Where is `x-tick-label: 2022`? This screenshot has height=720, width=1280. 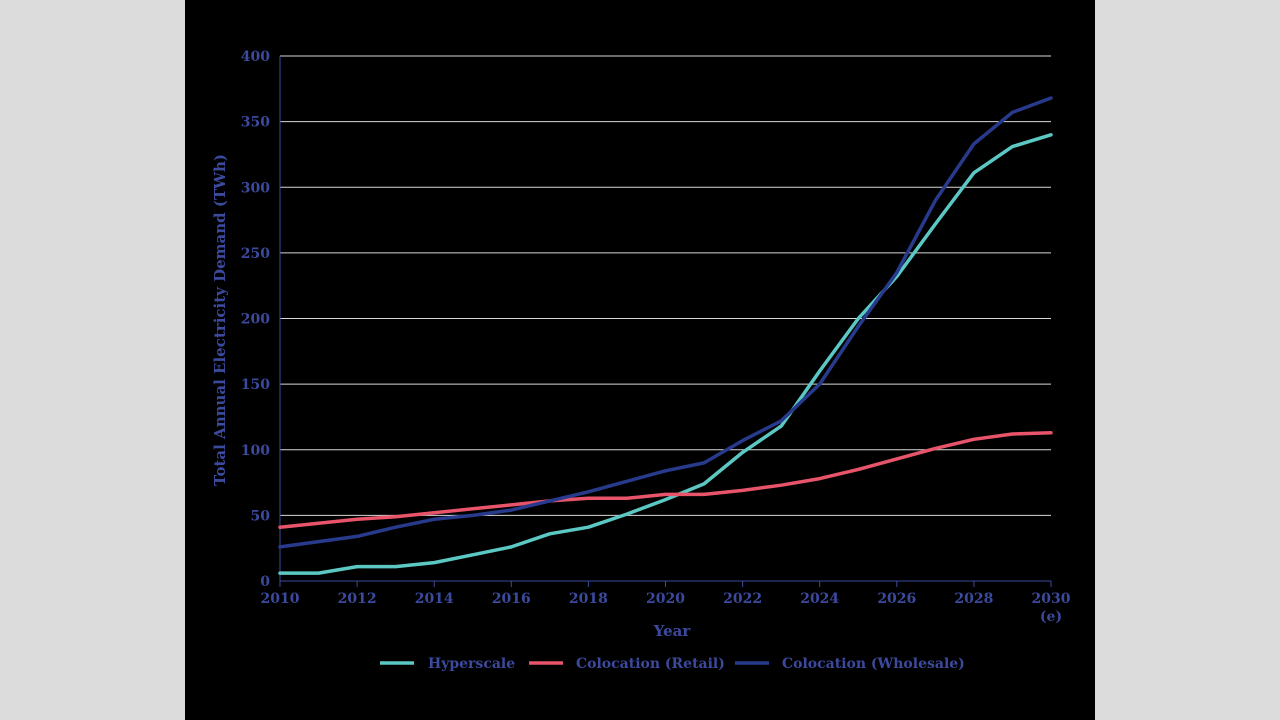 x-tick-label: 2022 is located at coordinates (742, 599).